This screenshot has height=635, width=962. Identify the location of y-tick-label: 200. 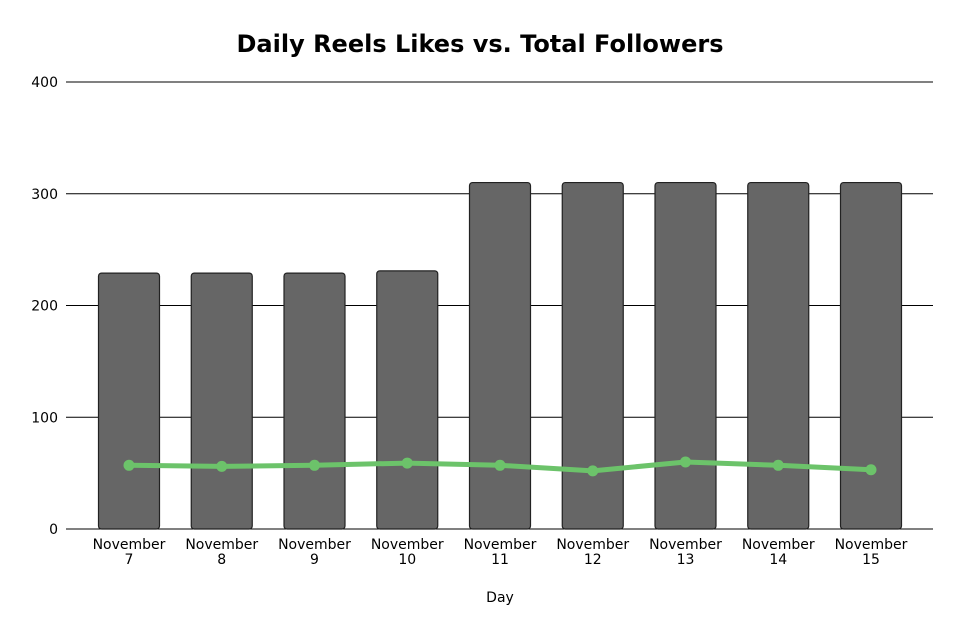
(44, 307).